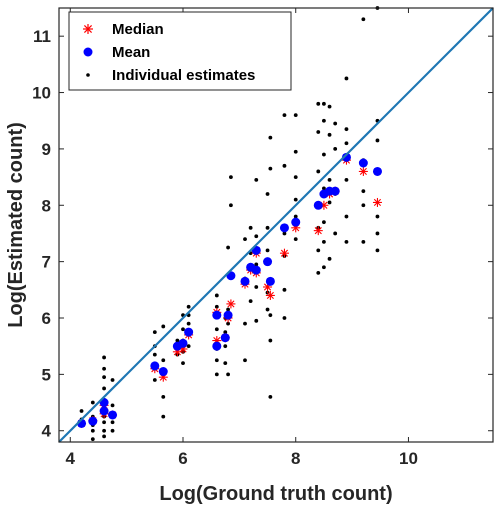 This screenshot has height=506, width=499. Describe the element at coordinates (295, 458) in the screenshot. I see `x-tick-label: 8` at that location.